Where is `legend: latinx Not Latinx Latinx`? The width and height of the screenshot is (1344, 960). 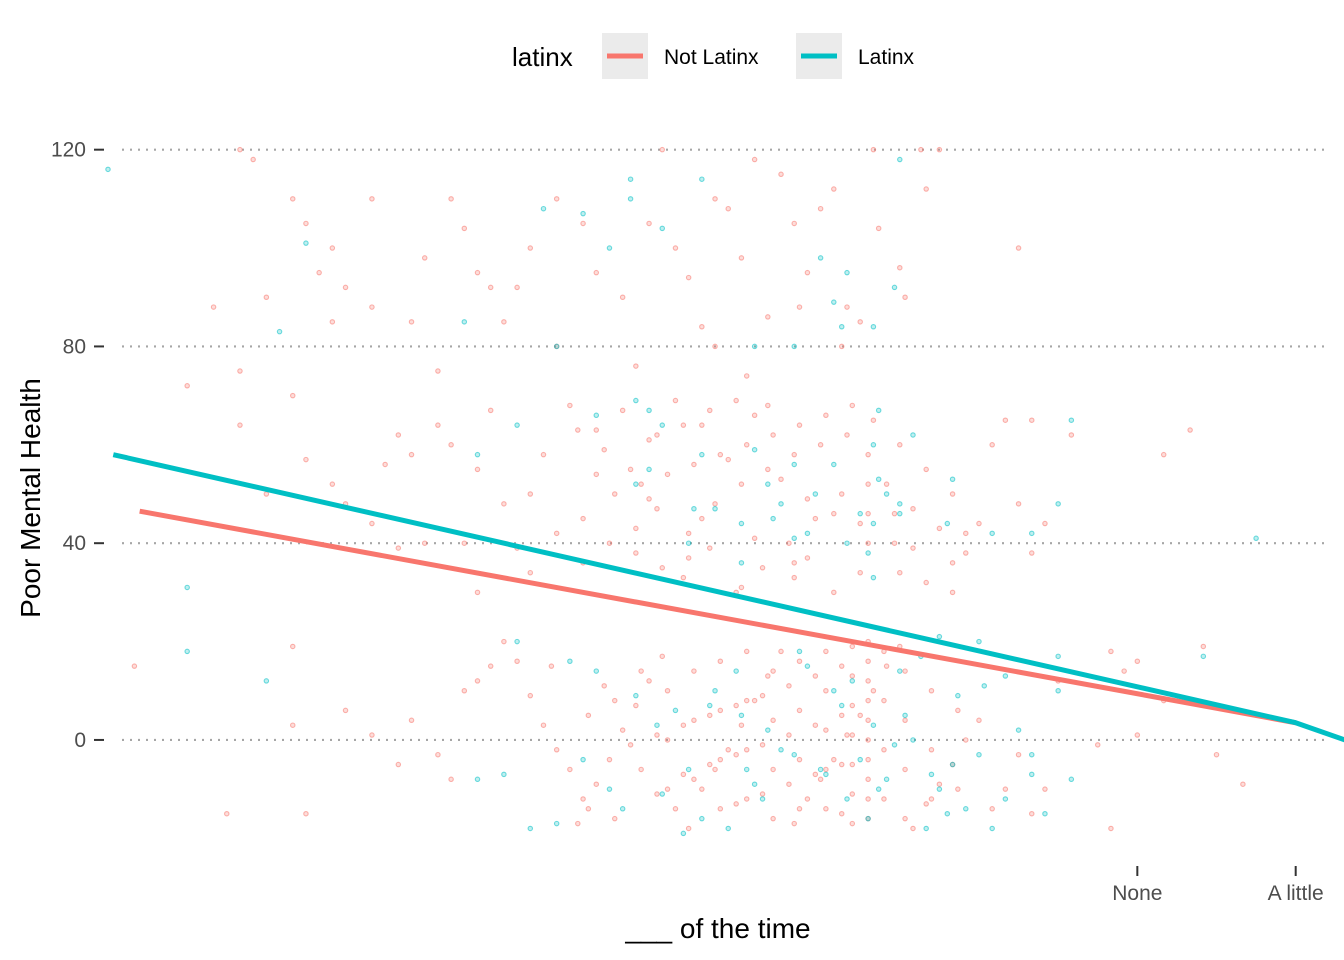 legend: latinx Not Latinx Latinx is located at coordinates (713, 56).